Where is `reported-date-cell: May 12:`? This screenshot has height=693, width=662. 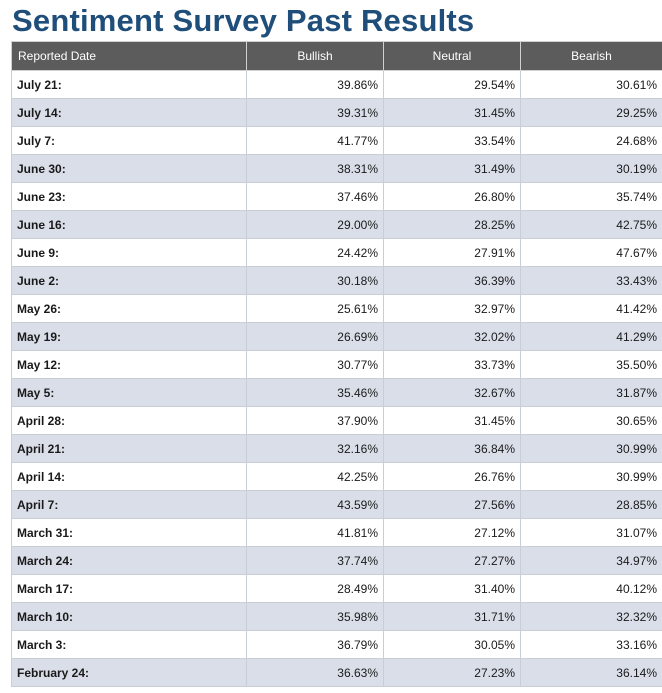
reported-date-cell: May 12: is located at coordinates (129, 364).